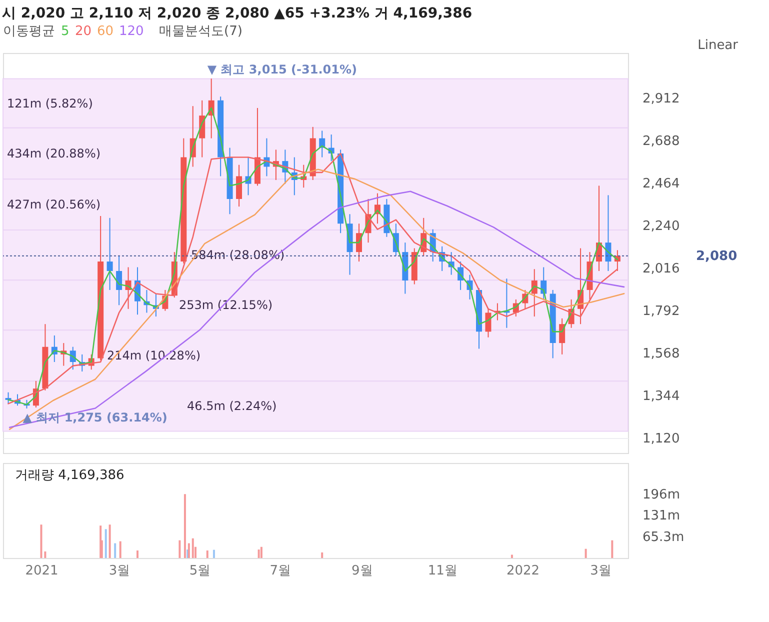 This screenshot has height=622, width=769. What do you see at coordinates (661, 494) in the screenshot?
I see `y-tick-label: 196m` at bounding box center [661, 494].